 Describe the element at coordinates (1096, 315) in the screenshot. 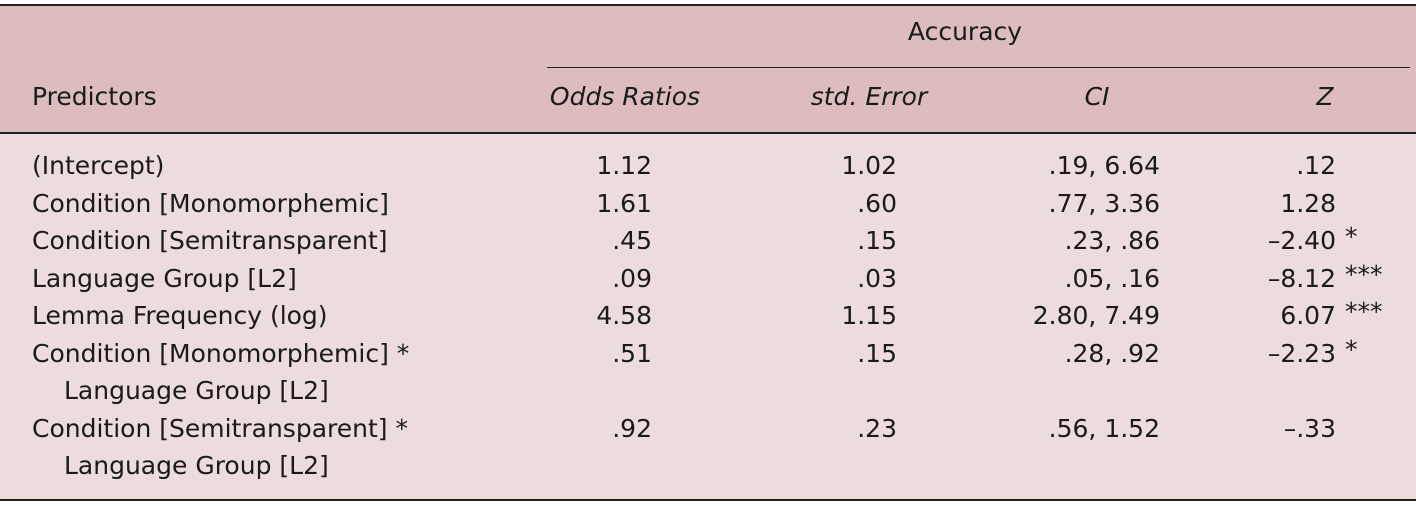

I see `ci: 2.80, 7.49` at that location.